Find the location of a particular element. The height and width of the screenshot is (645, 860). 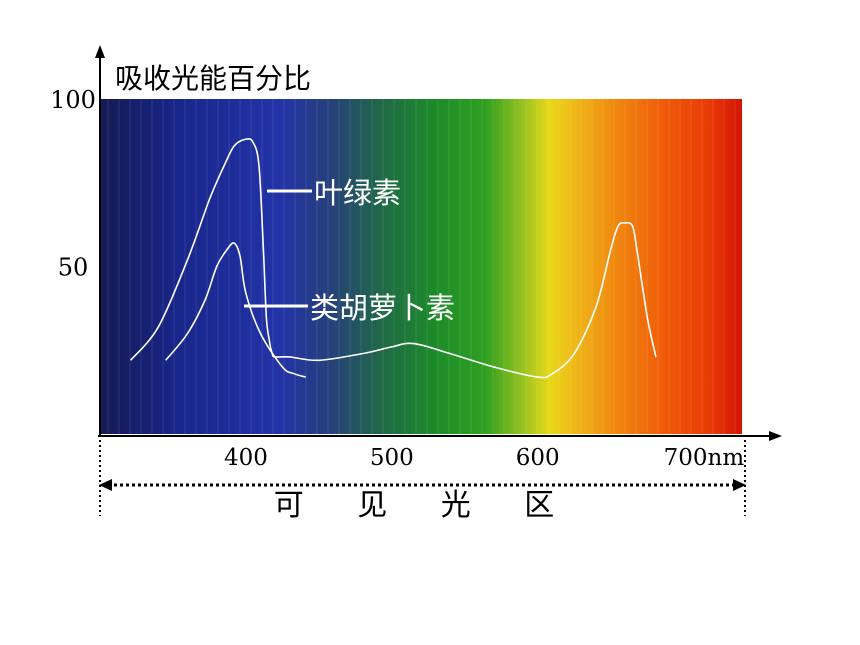

y-tick-labels: 100 50 is located at coordinates (73, 184).